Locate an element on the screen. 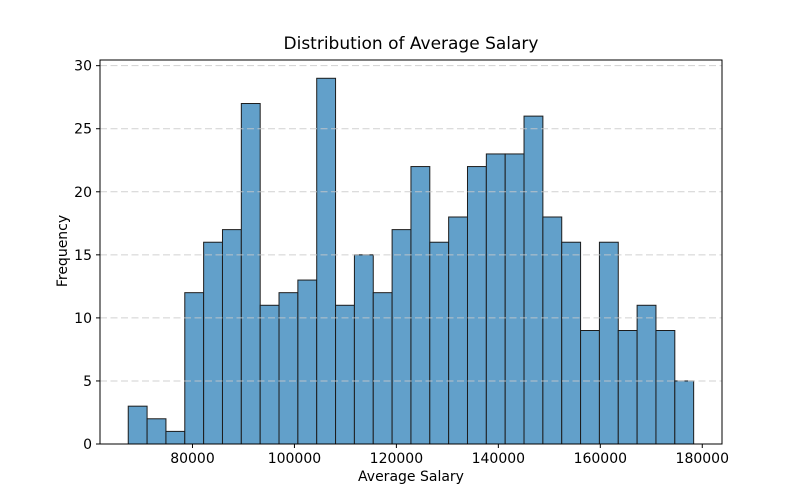  y-tick-label: 25 is located at coordinates (83, 130).